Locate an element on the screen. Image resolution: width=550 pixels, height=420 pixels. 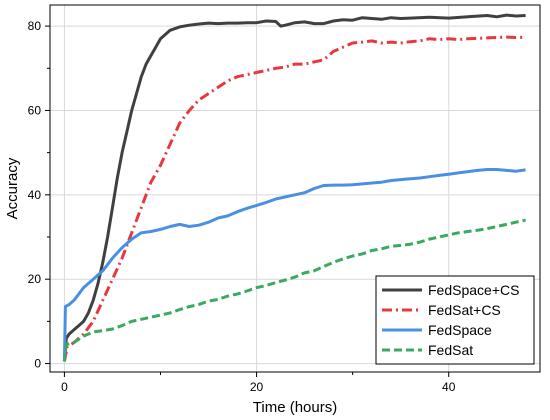
legend: FedSpace+CS FedSat+CS FedSpace FedSat is located at coordinates (455, 320).